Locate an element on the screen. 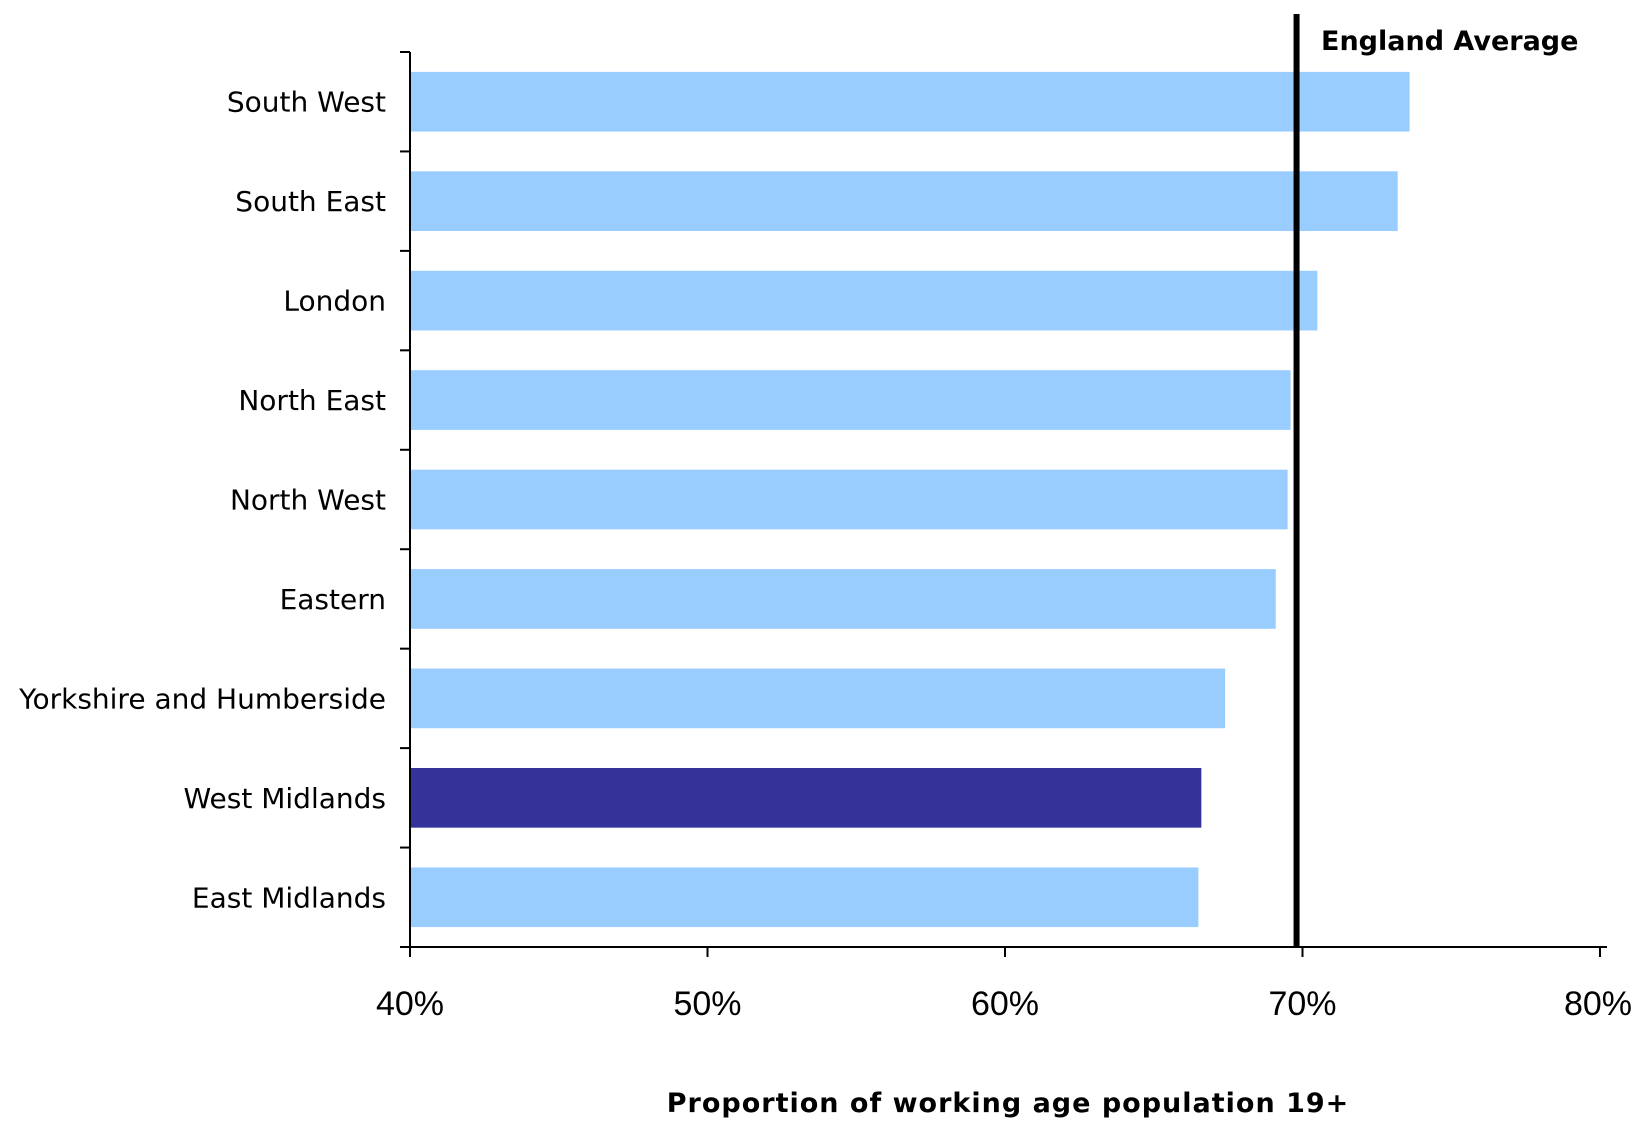 This screenshot has height=1122, width=1638. x-tick-label: 60% is located at coordinates (1005, 1004).